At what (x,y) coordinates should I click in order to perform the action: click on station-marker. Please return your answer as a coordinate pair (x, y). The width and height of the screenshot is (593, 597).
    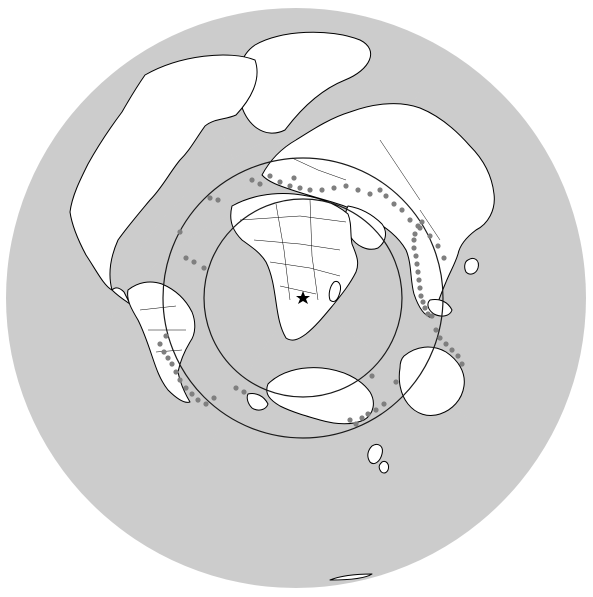
    Looking at the image, I should click on (303, 297).